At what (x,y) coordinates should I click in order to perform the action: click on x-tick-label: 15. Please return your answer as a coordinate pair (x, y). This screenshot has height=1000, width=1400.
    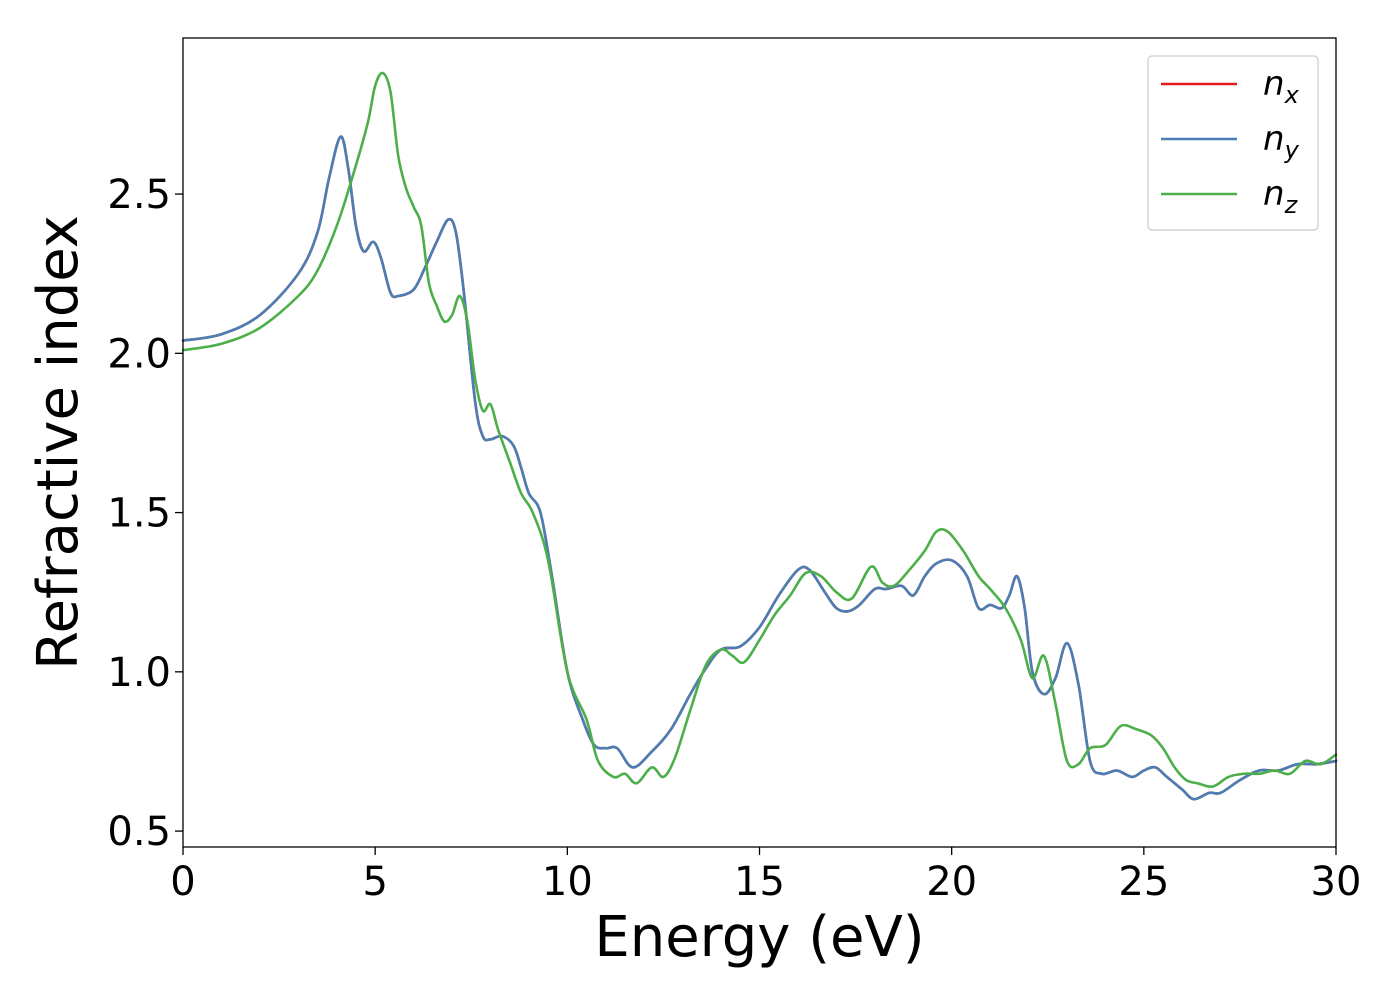
    Looking at the image, I should click on (759, 882).